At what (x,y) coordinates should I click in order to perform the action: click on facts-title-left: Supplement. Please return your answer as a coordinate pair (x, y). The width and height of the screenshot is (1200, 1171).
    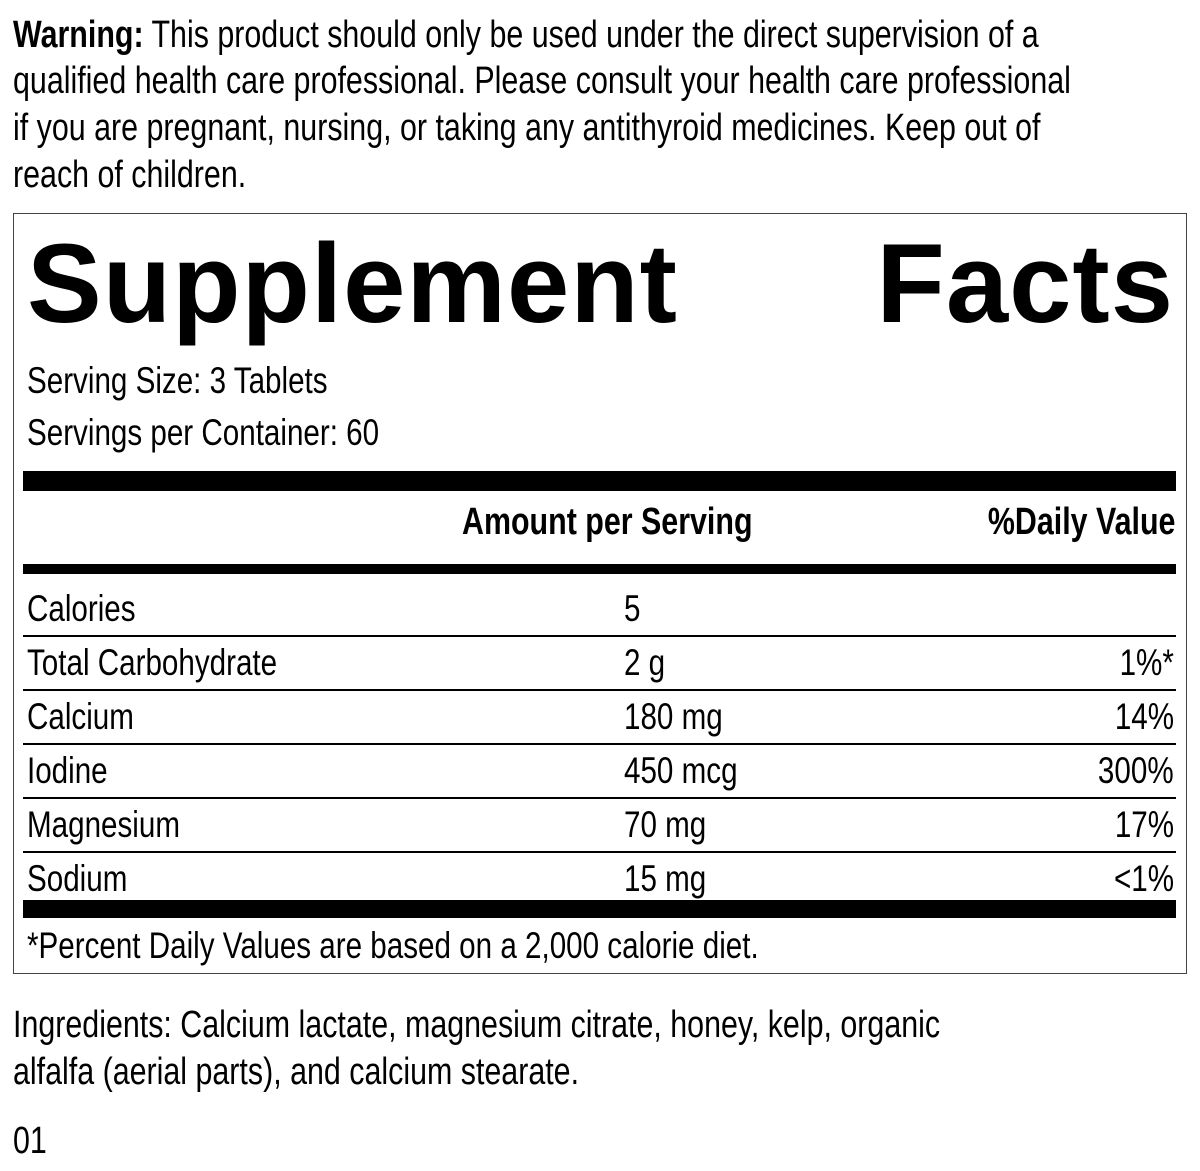
    Looking at the image, I should click on (352, 283).